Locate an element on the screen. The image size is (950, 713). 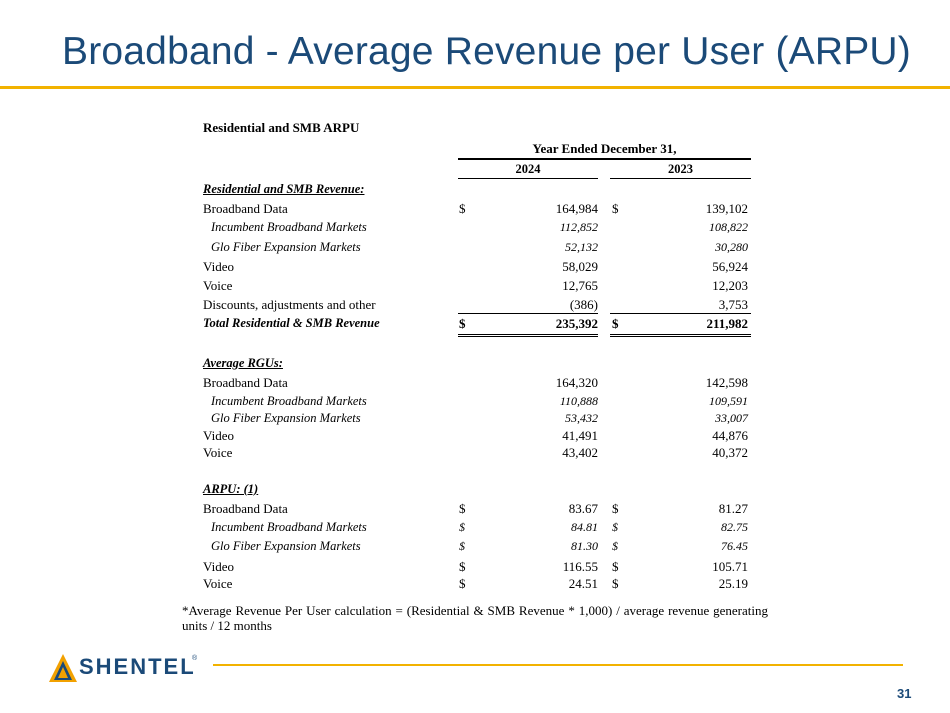
arpu-heading-row: ARPU: (1) is located at coordinates (477, 489).